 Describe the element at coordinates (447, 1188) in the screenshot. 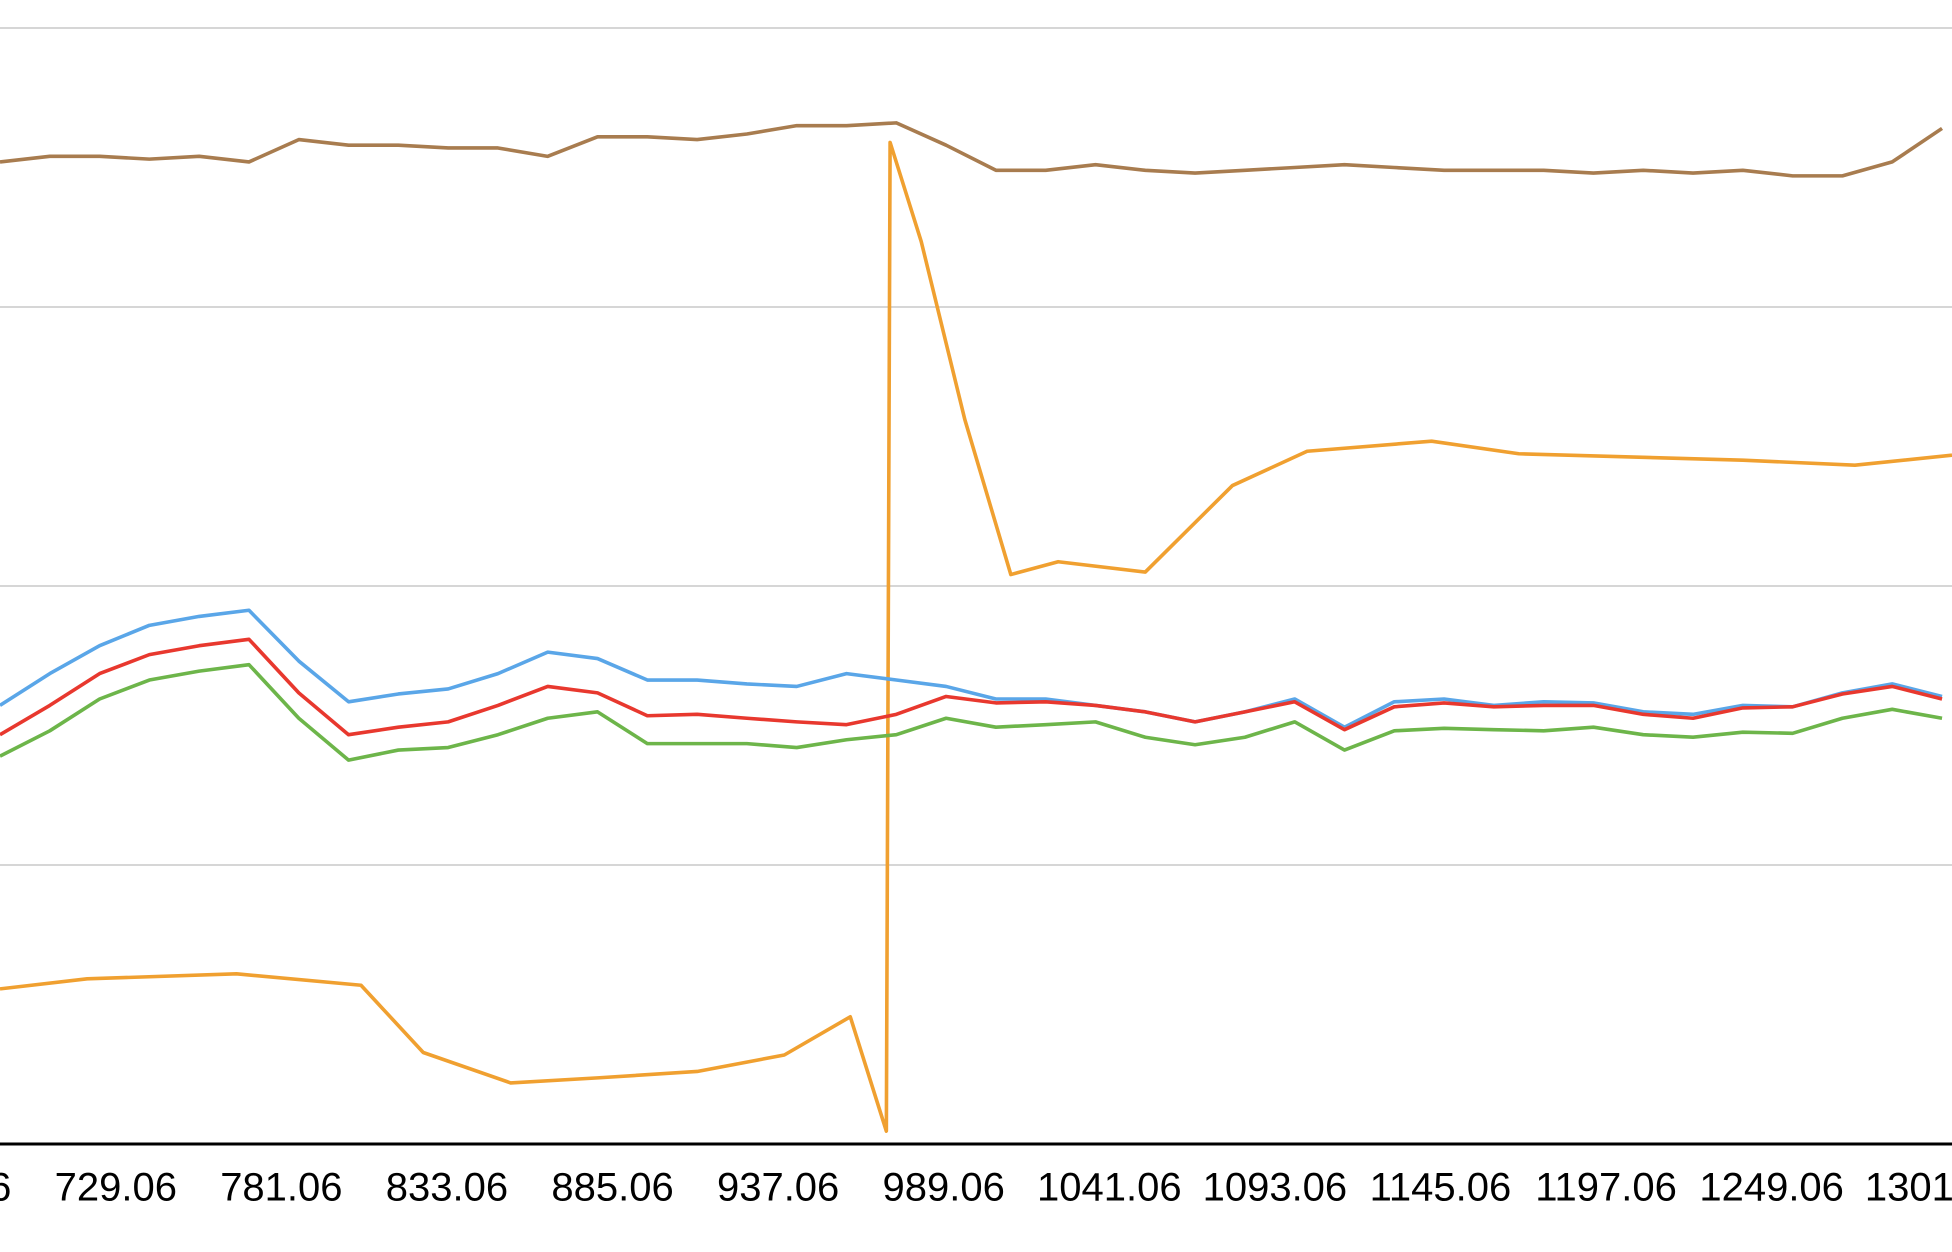

I see `x-tick-label: 833.06` at that location.